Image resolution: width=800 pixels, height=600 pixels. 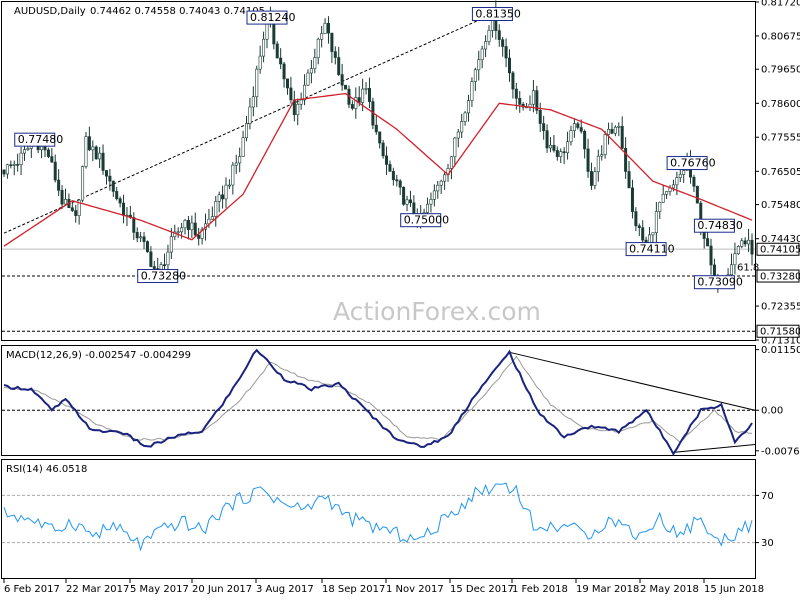 I want to click on annotation-label: 0.81350, so click(x=498, y=14).